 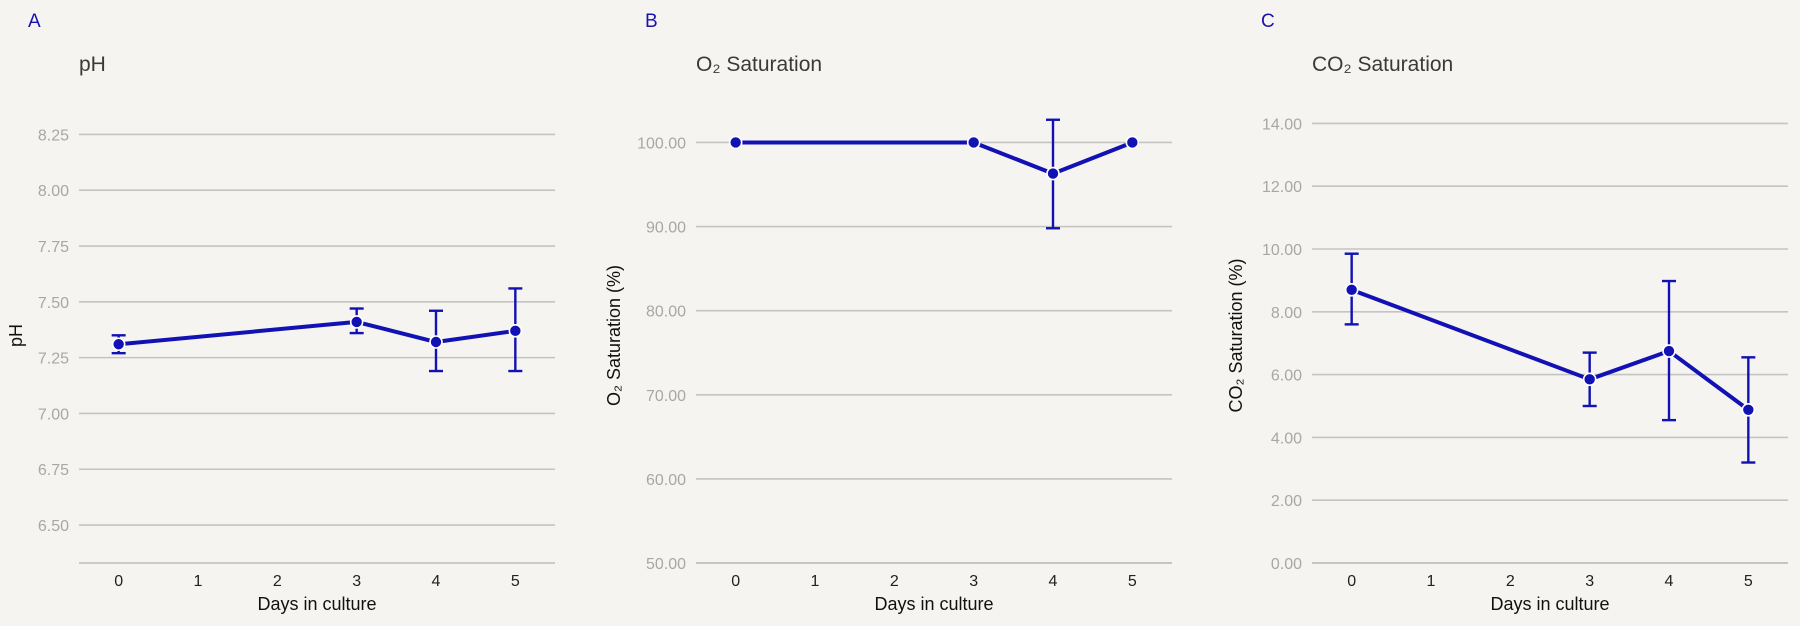 I want to click on y-tick-label: 70.00, so click(x=666, y=396).